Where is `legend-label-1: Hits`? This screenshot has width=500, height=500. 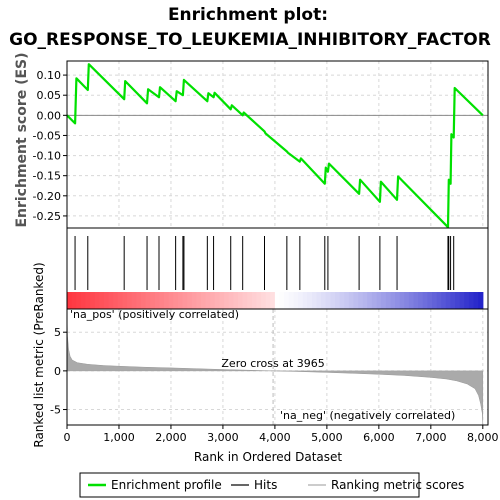 legend-label-1: Hits is located at coordinates (265, 485).